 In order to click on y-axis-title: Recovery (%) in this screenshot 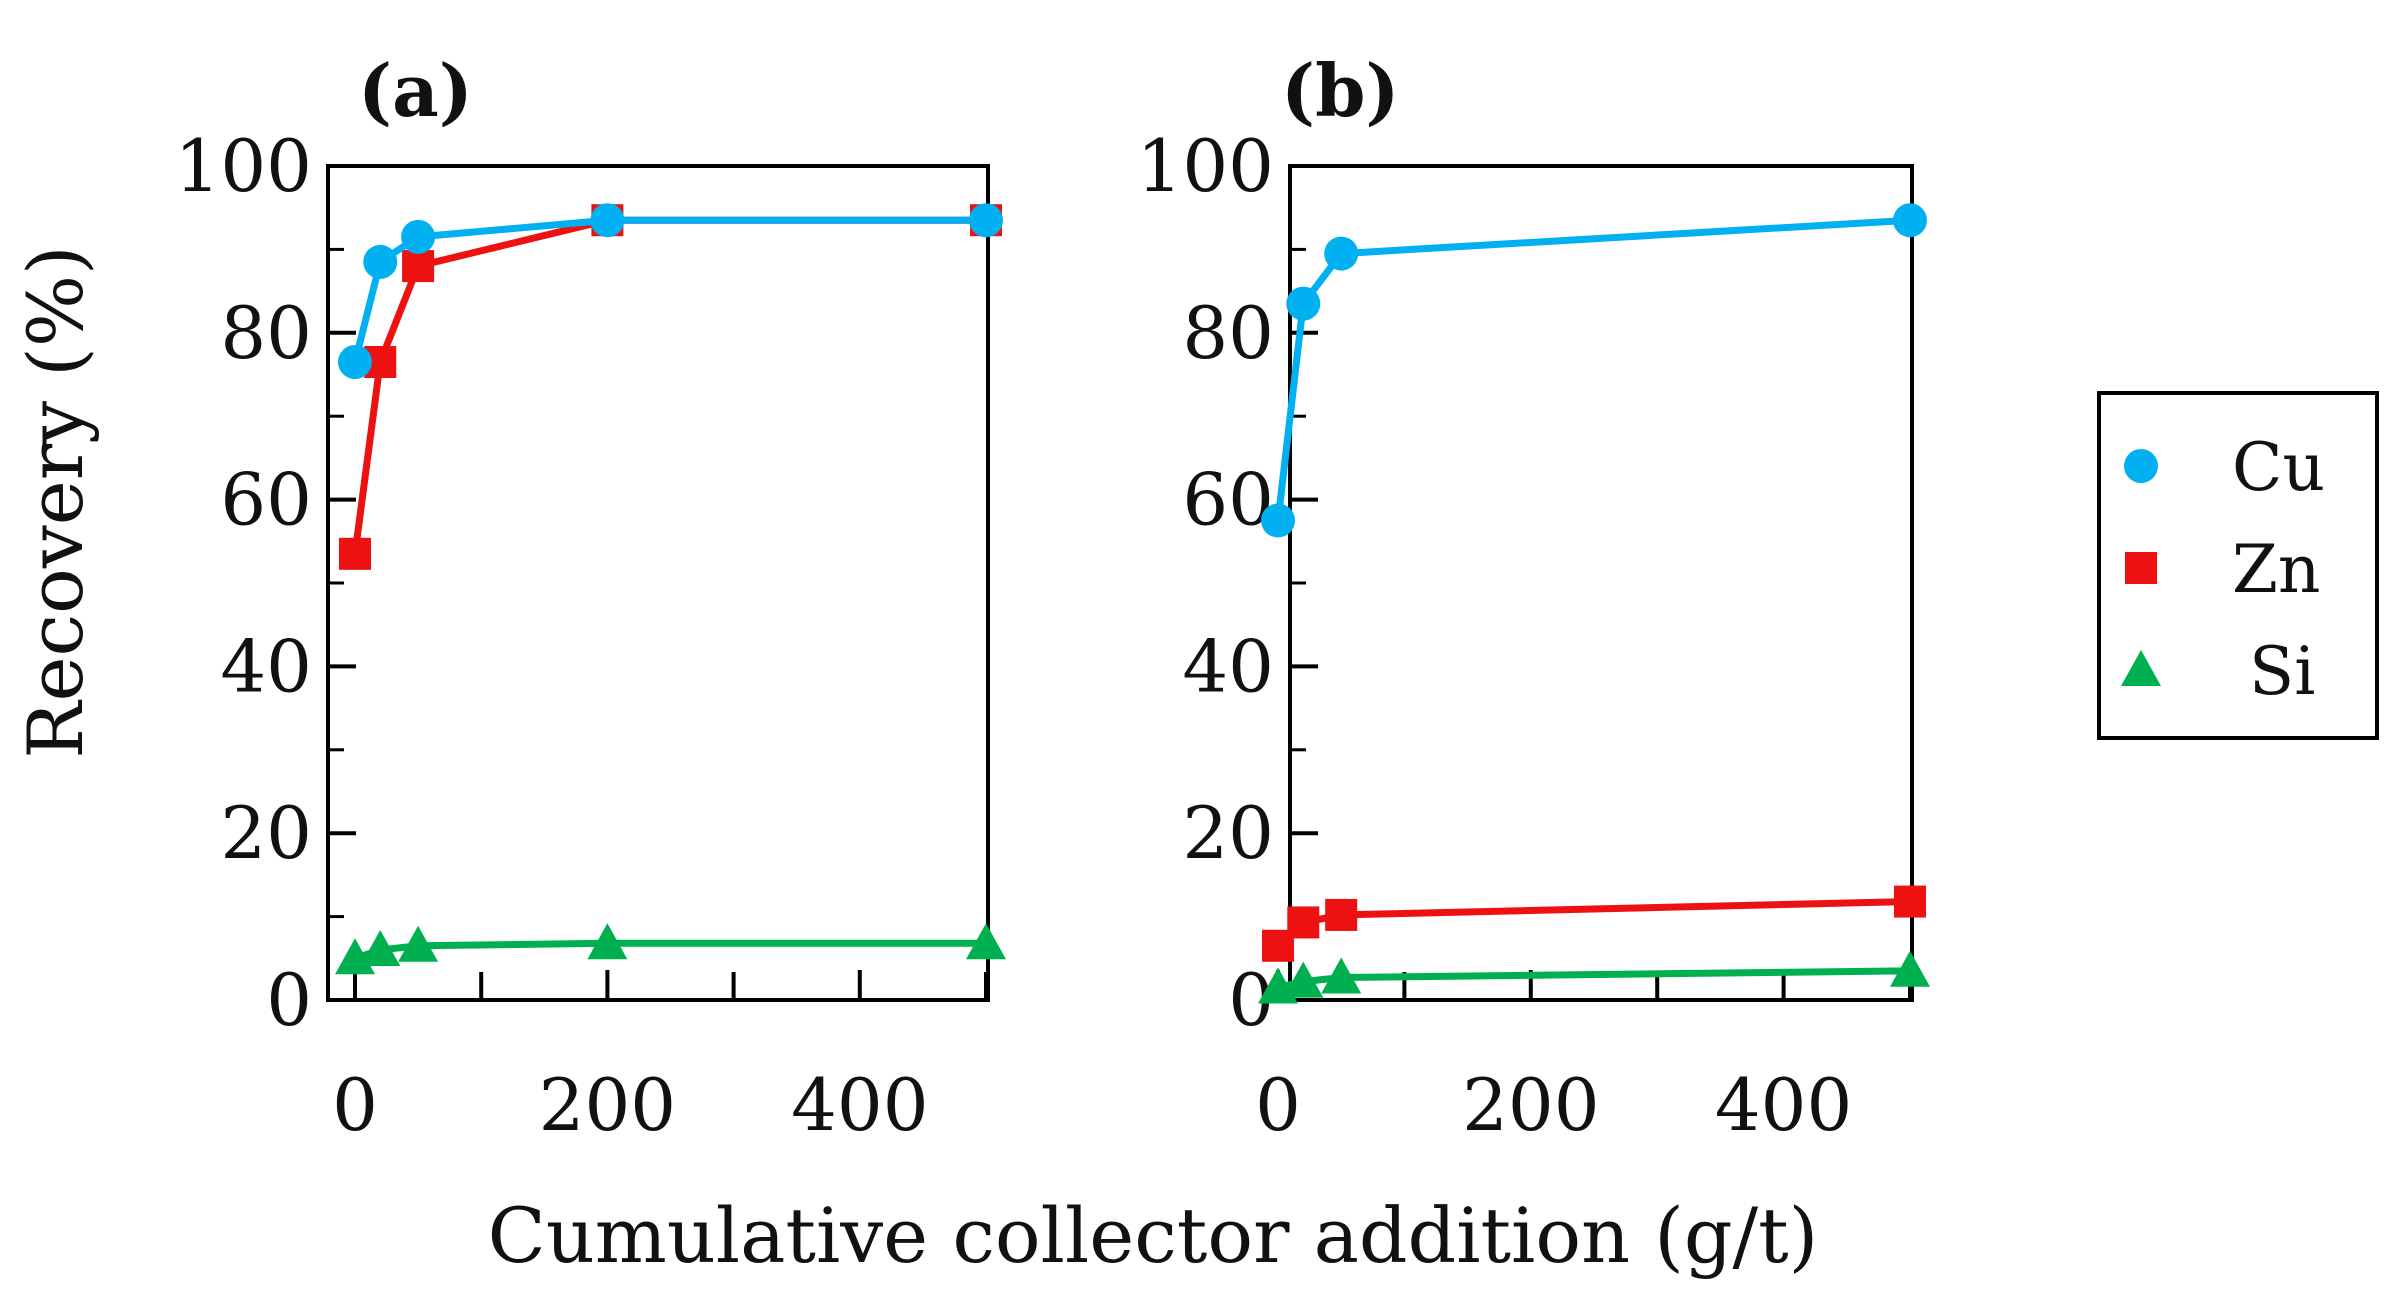, I will do `click(55, 501)`.